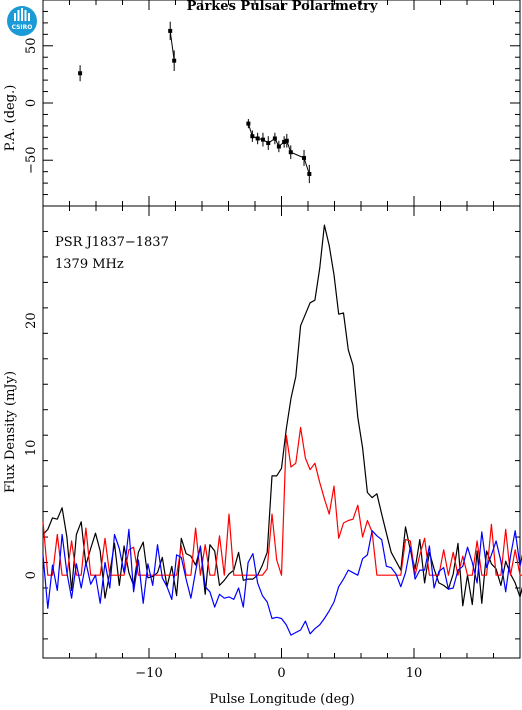 The height and width of the screenshot is (710, 522). I want to click on pa-y-tick-label: 0, so click(31, 103).